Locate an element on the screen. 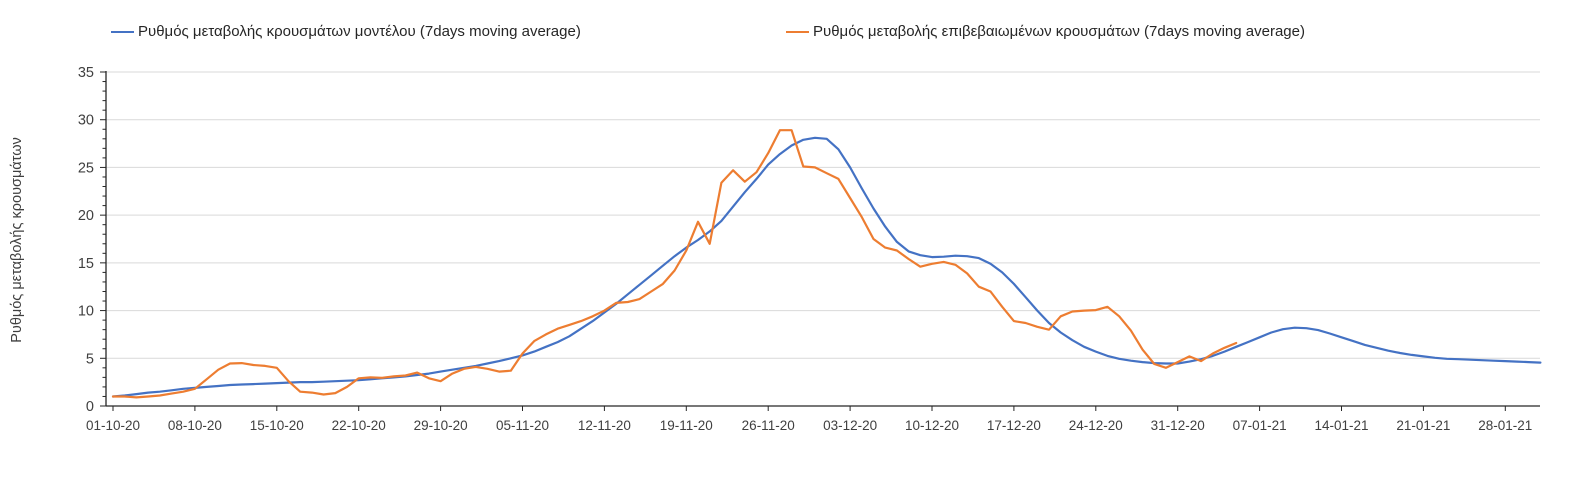  x-tick-label-05-11-20: 05-11-20 is located at coordinates (522, 425).